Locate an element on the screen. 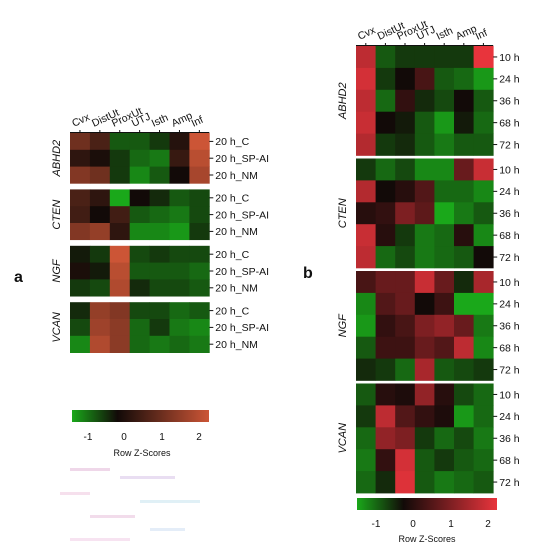  row-label: 68 h is located at coordinates (509, 123).